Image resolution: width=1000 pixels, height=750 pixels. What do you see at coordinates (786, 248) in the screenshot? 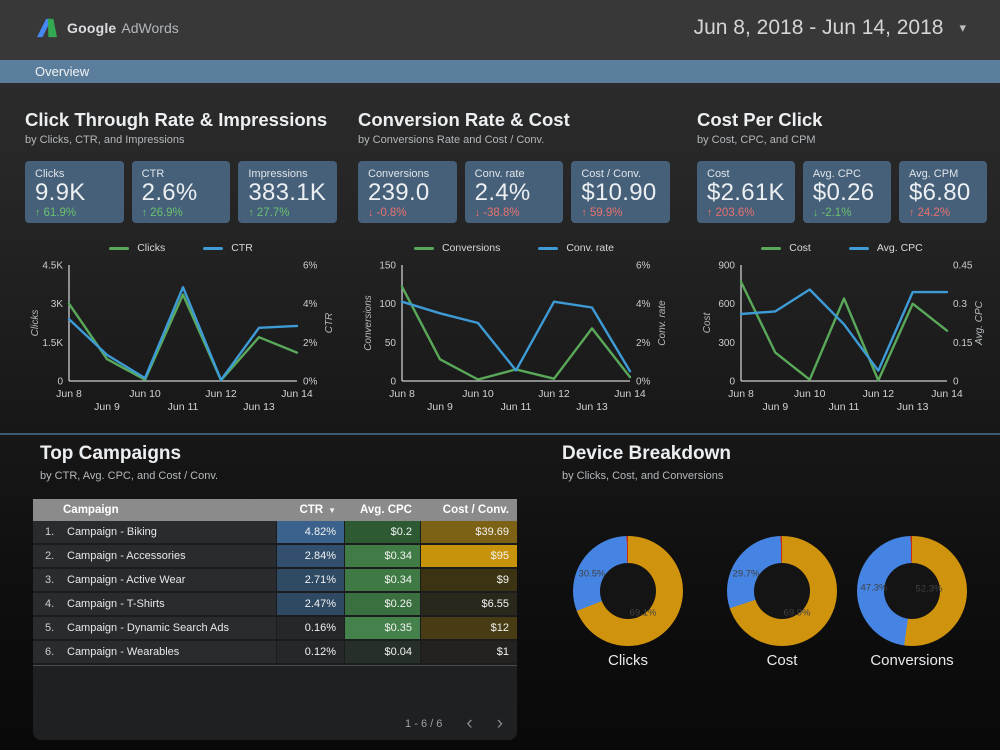
I see `legend-item: Cost` at bounding box center [786, 248].